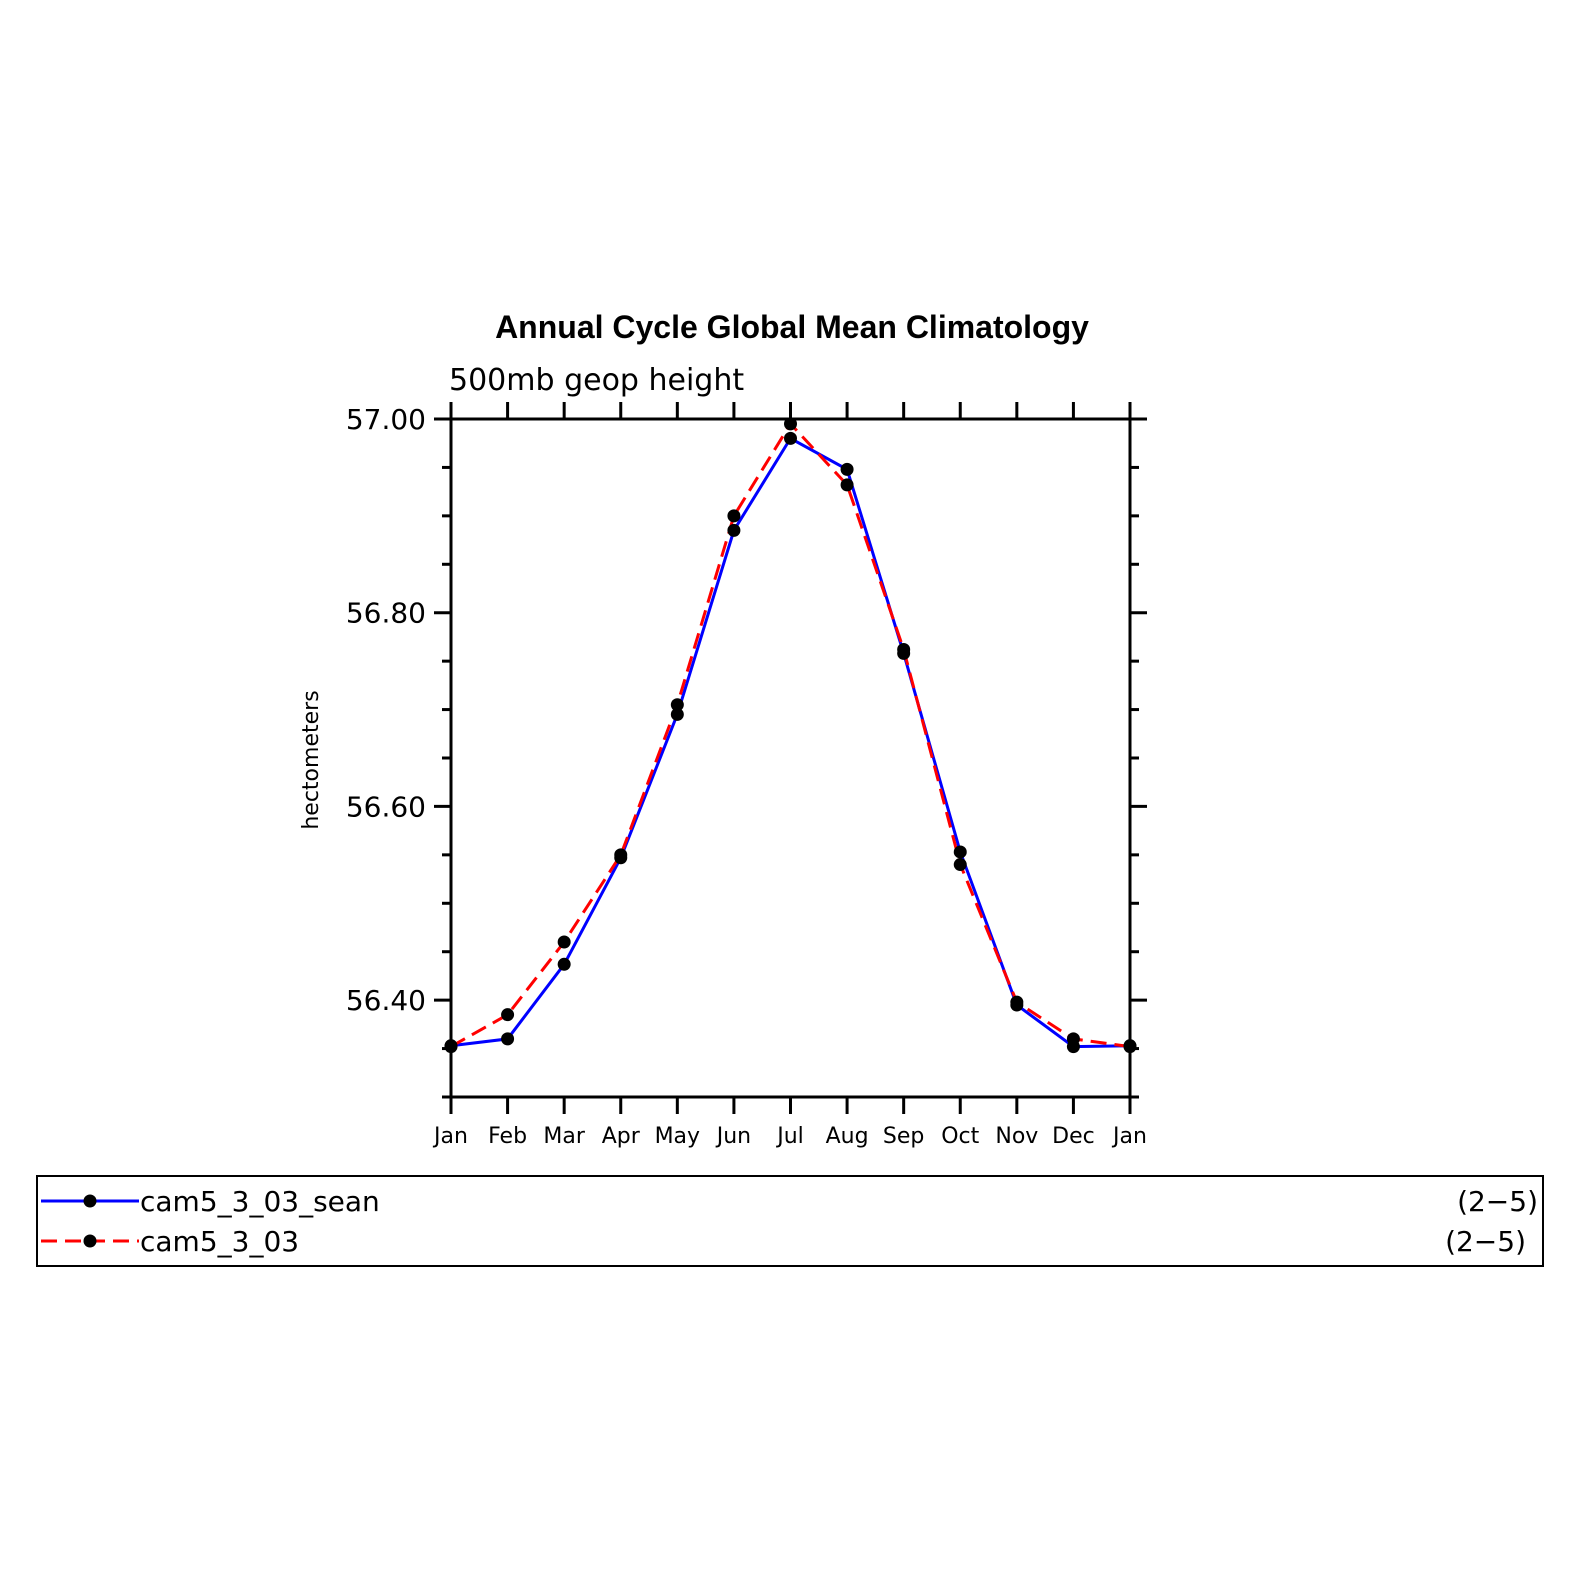 This screenshot has height=1575, width=1575. What do you see at coordinates (311, 759) in the screenshot?
I see `y-axis-label: hectometers` at bounding box center [311, 759].